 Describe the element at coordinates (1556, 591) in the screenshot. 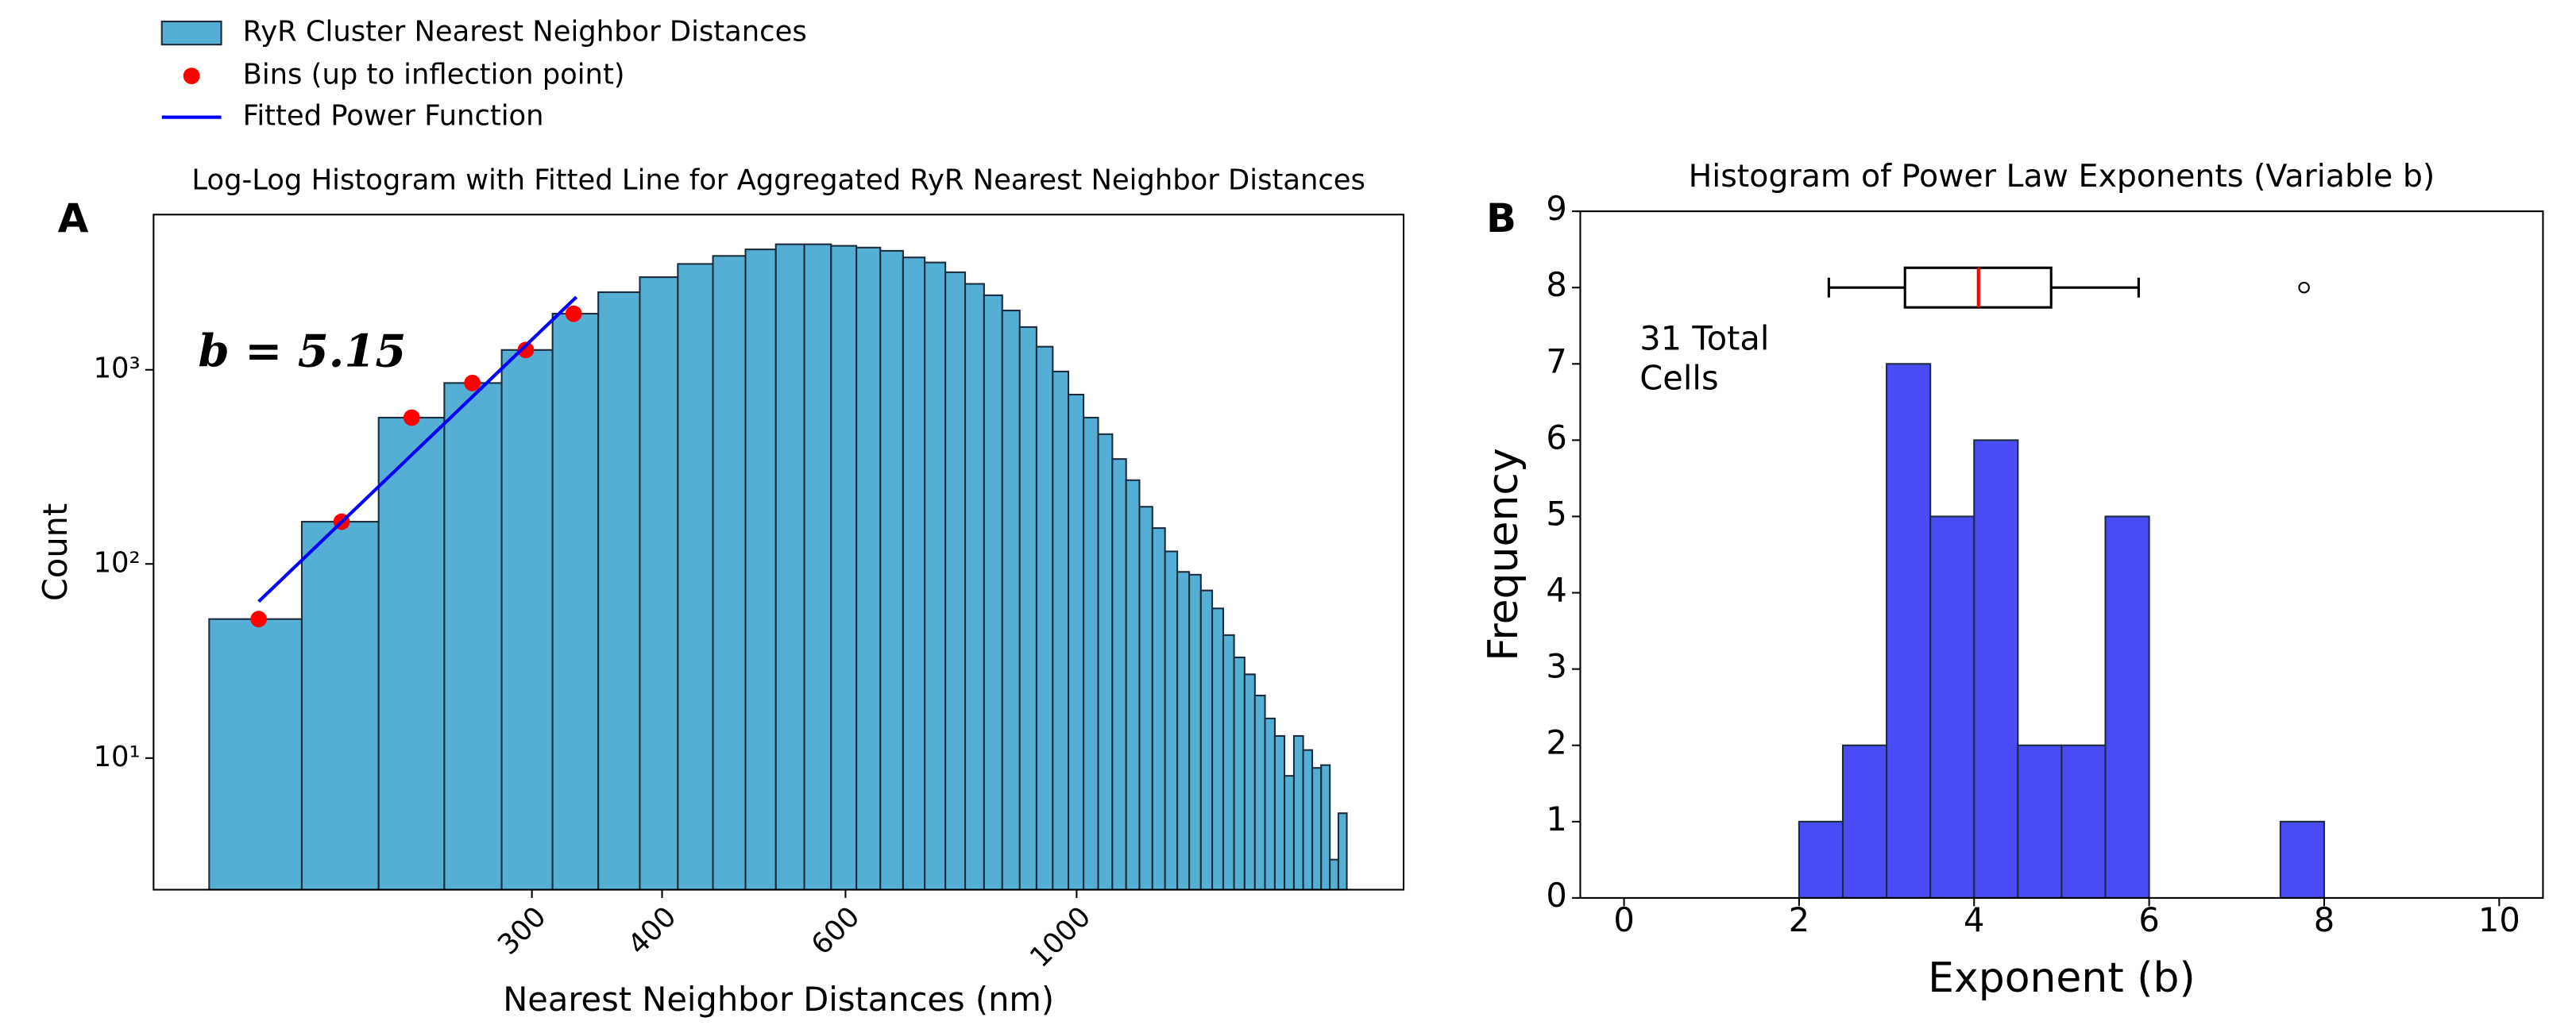

I see `y-tick-label: 4` at that location.